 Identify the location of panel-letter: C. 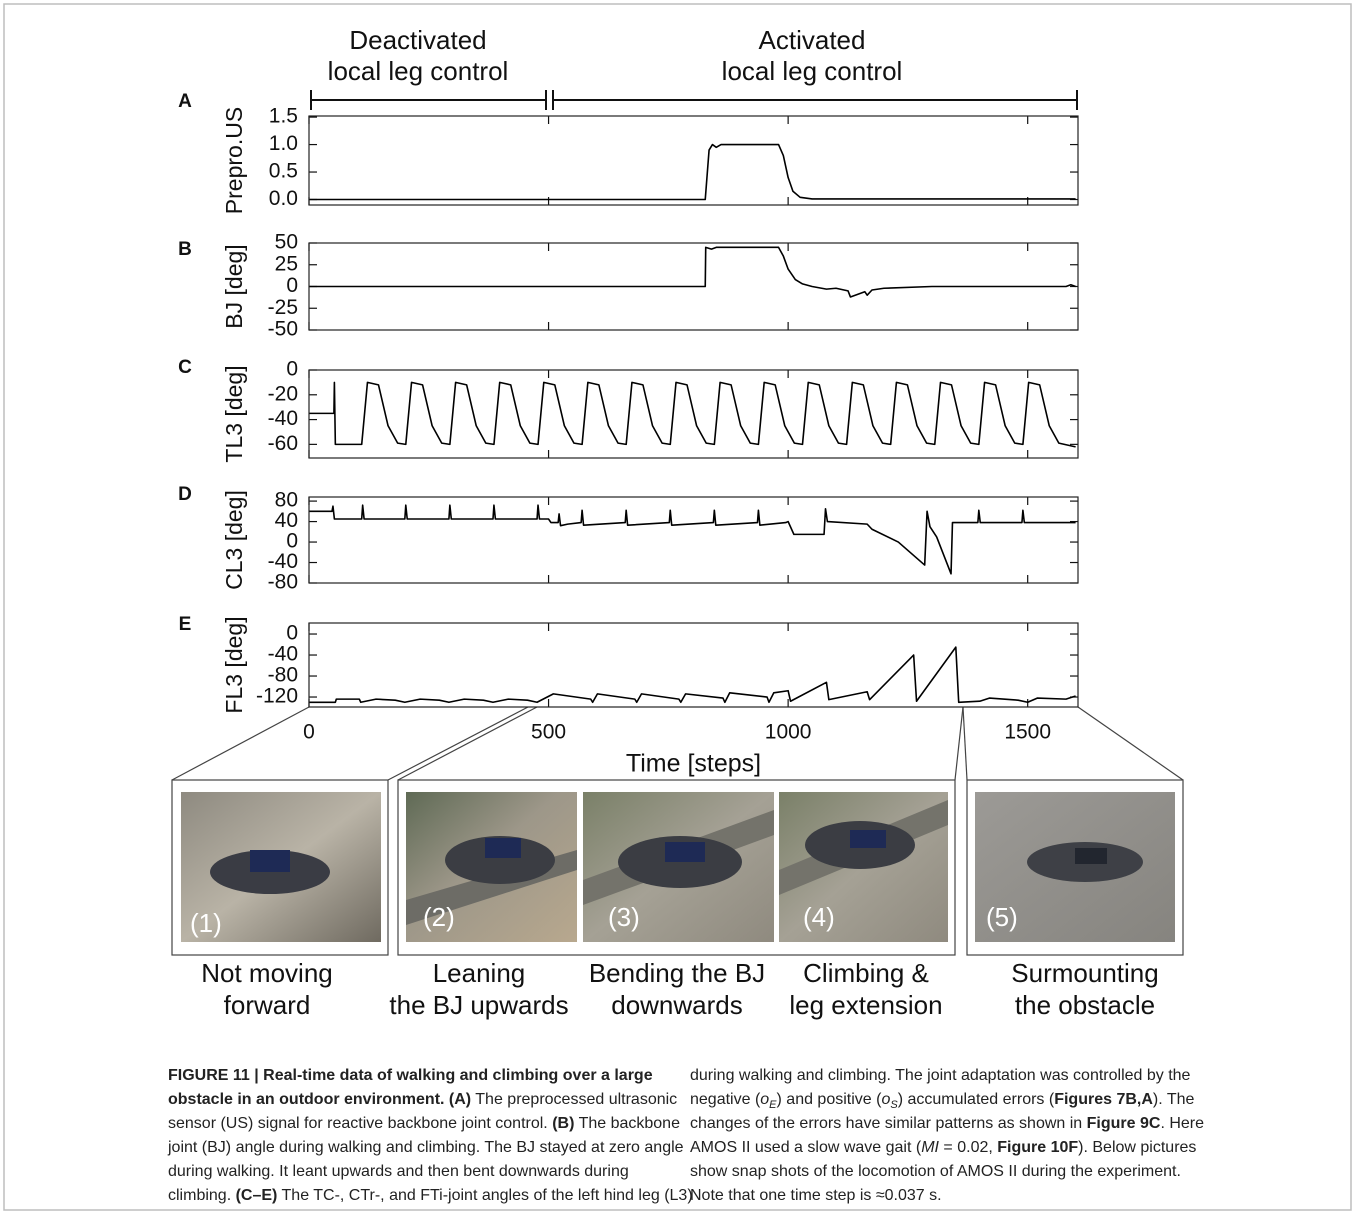
(185, 367).